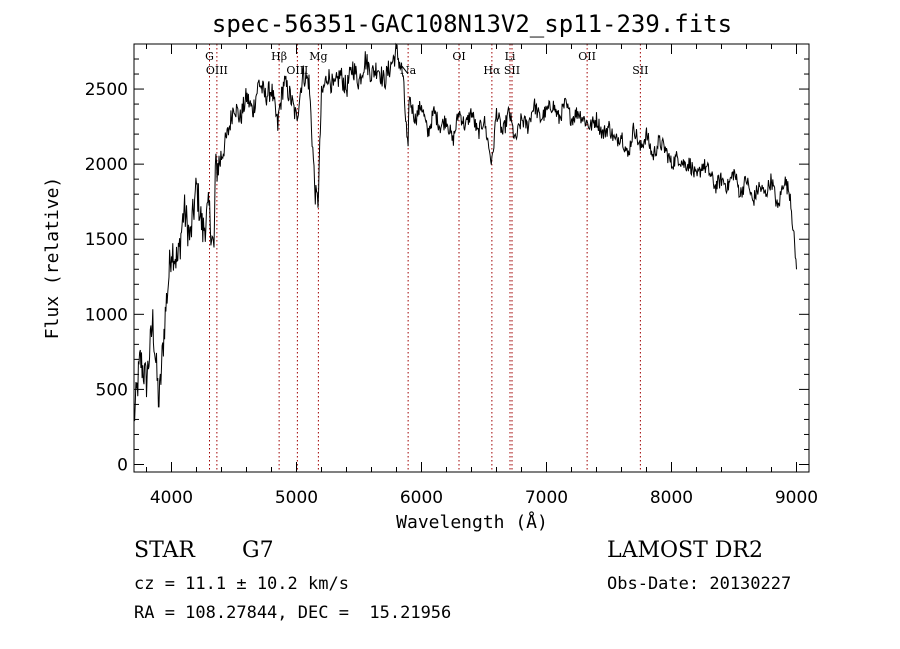  Describe the element at coordinates (458, 56) in the screenshot. I see `reference-line-label: OI` at that location.